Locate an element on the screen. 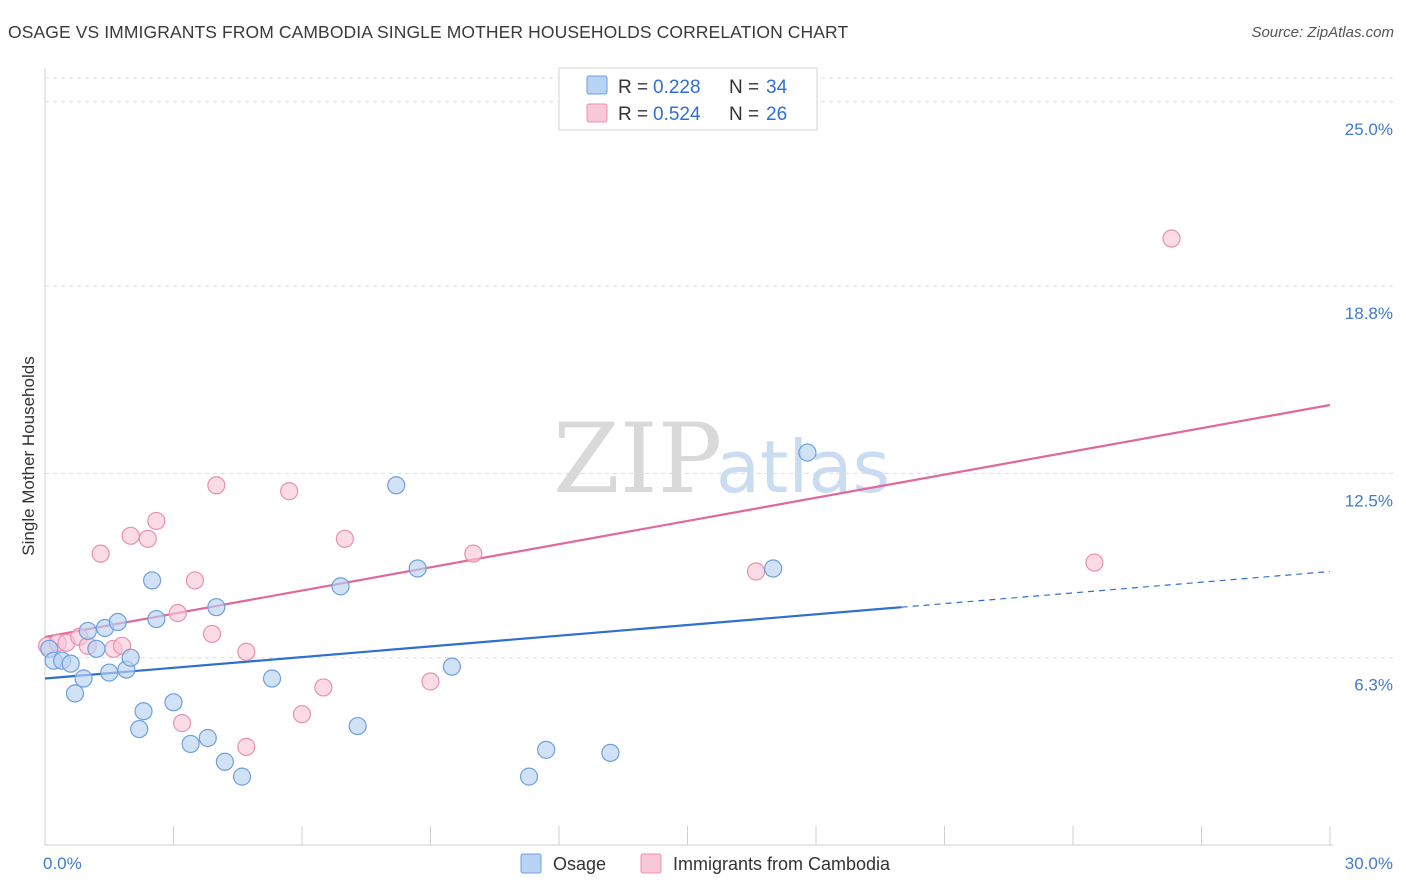  osage-trend-line is located at coordinates (473, 643).